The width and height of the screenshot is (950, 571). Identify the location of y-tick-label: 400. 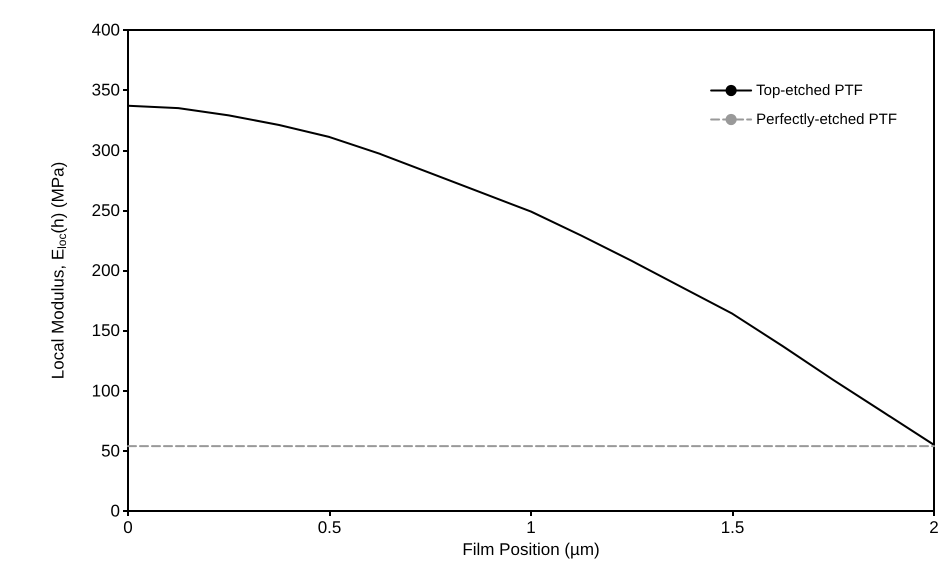
(106, 30).